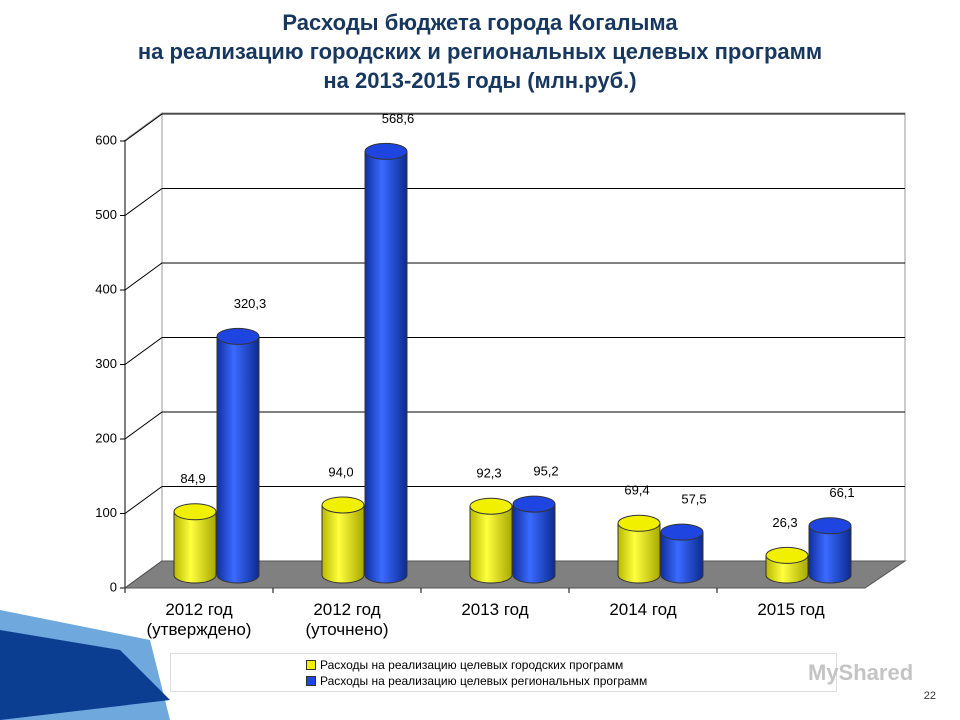  What do you see at coordinates (113, 586) in the screenshot?
I see `y-tick-label: 0` at bounding box center [113, 586].